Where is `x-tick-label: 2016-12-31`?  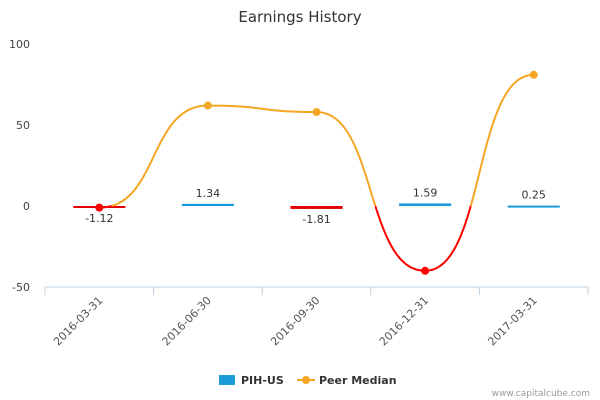
x-tick-label: 2016-12-31 is located at coordinates (404, 321).